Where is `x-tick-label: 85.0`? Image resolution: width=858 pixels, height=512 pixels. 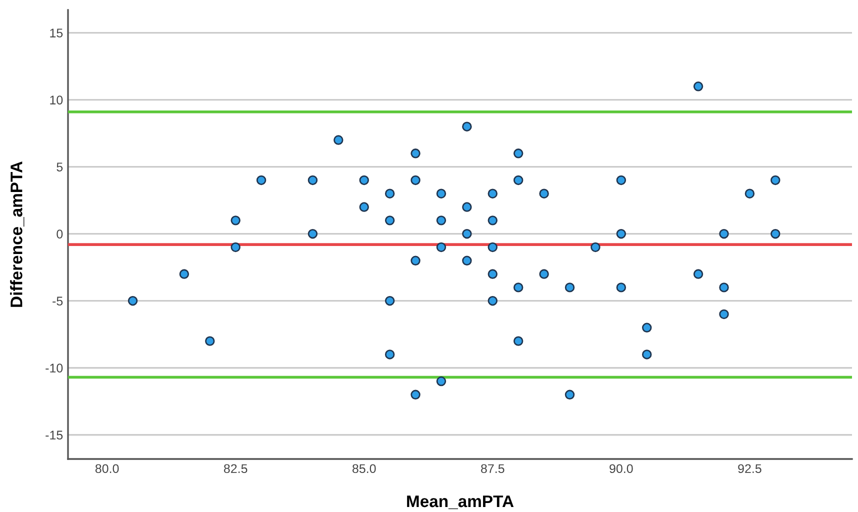 x-tick-label: 85.0 is located at coordinates (364, 469).